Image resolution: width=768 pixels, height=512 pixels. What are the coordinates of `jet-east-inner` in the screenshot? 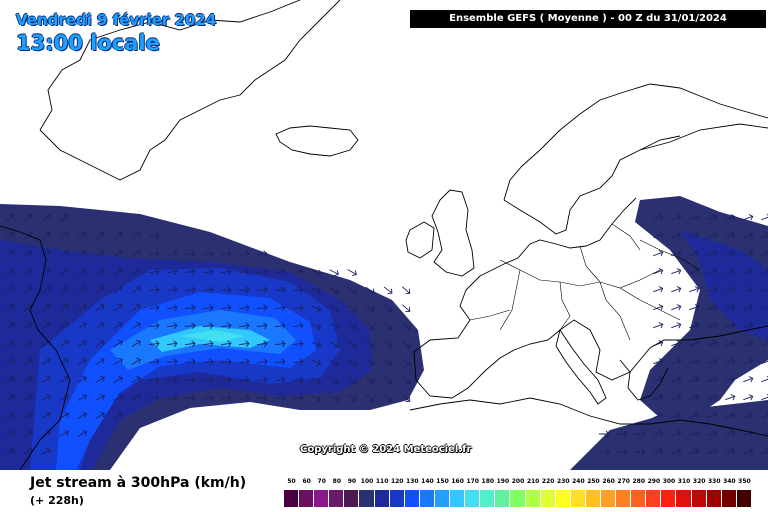 It's located at (724, 285).